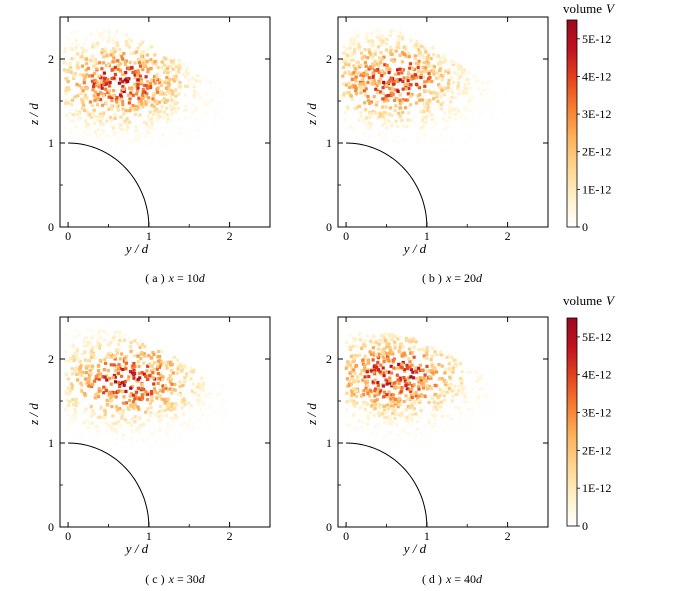  I want to click on caption-unit: d, so click(479, 278).